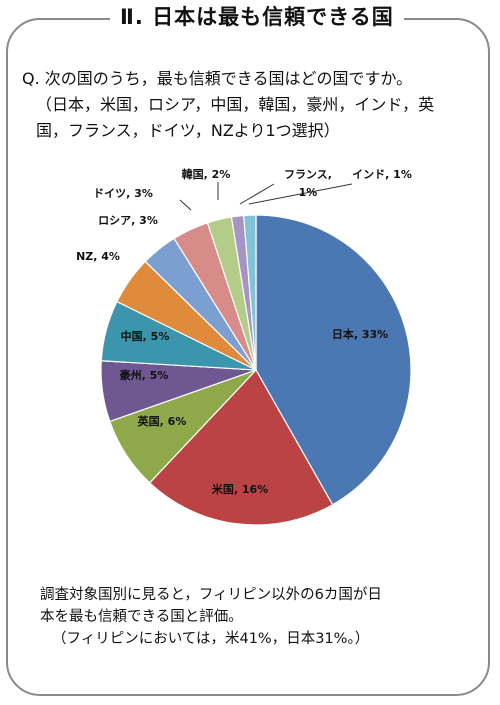 The height and width of the screenshot is (705, 500). What do you see at coordinates (257, 16) in the screenshot?
I see `page-title: Ⅱ. 日本は最も信頼できる国` at bounding box center [257, 16].